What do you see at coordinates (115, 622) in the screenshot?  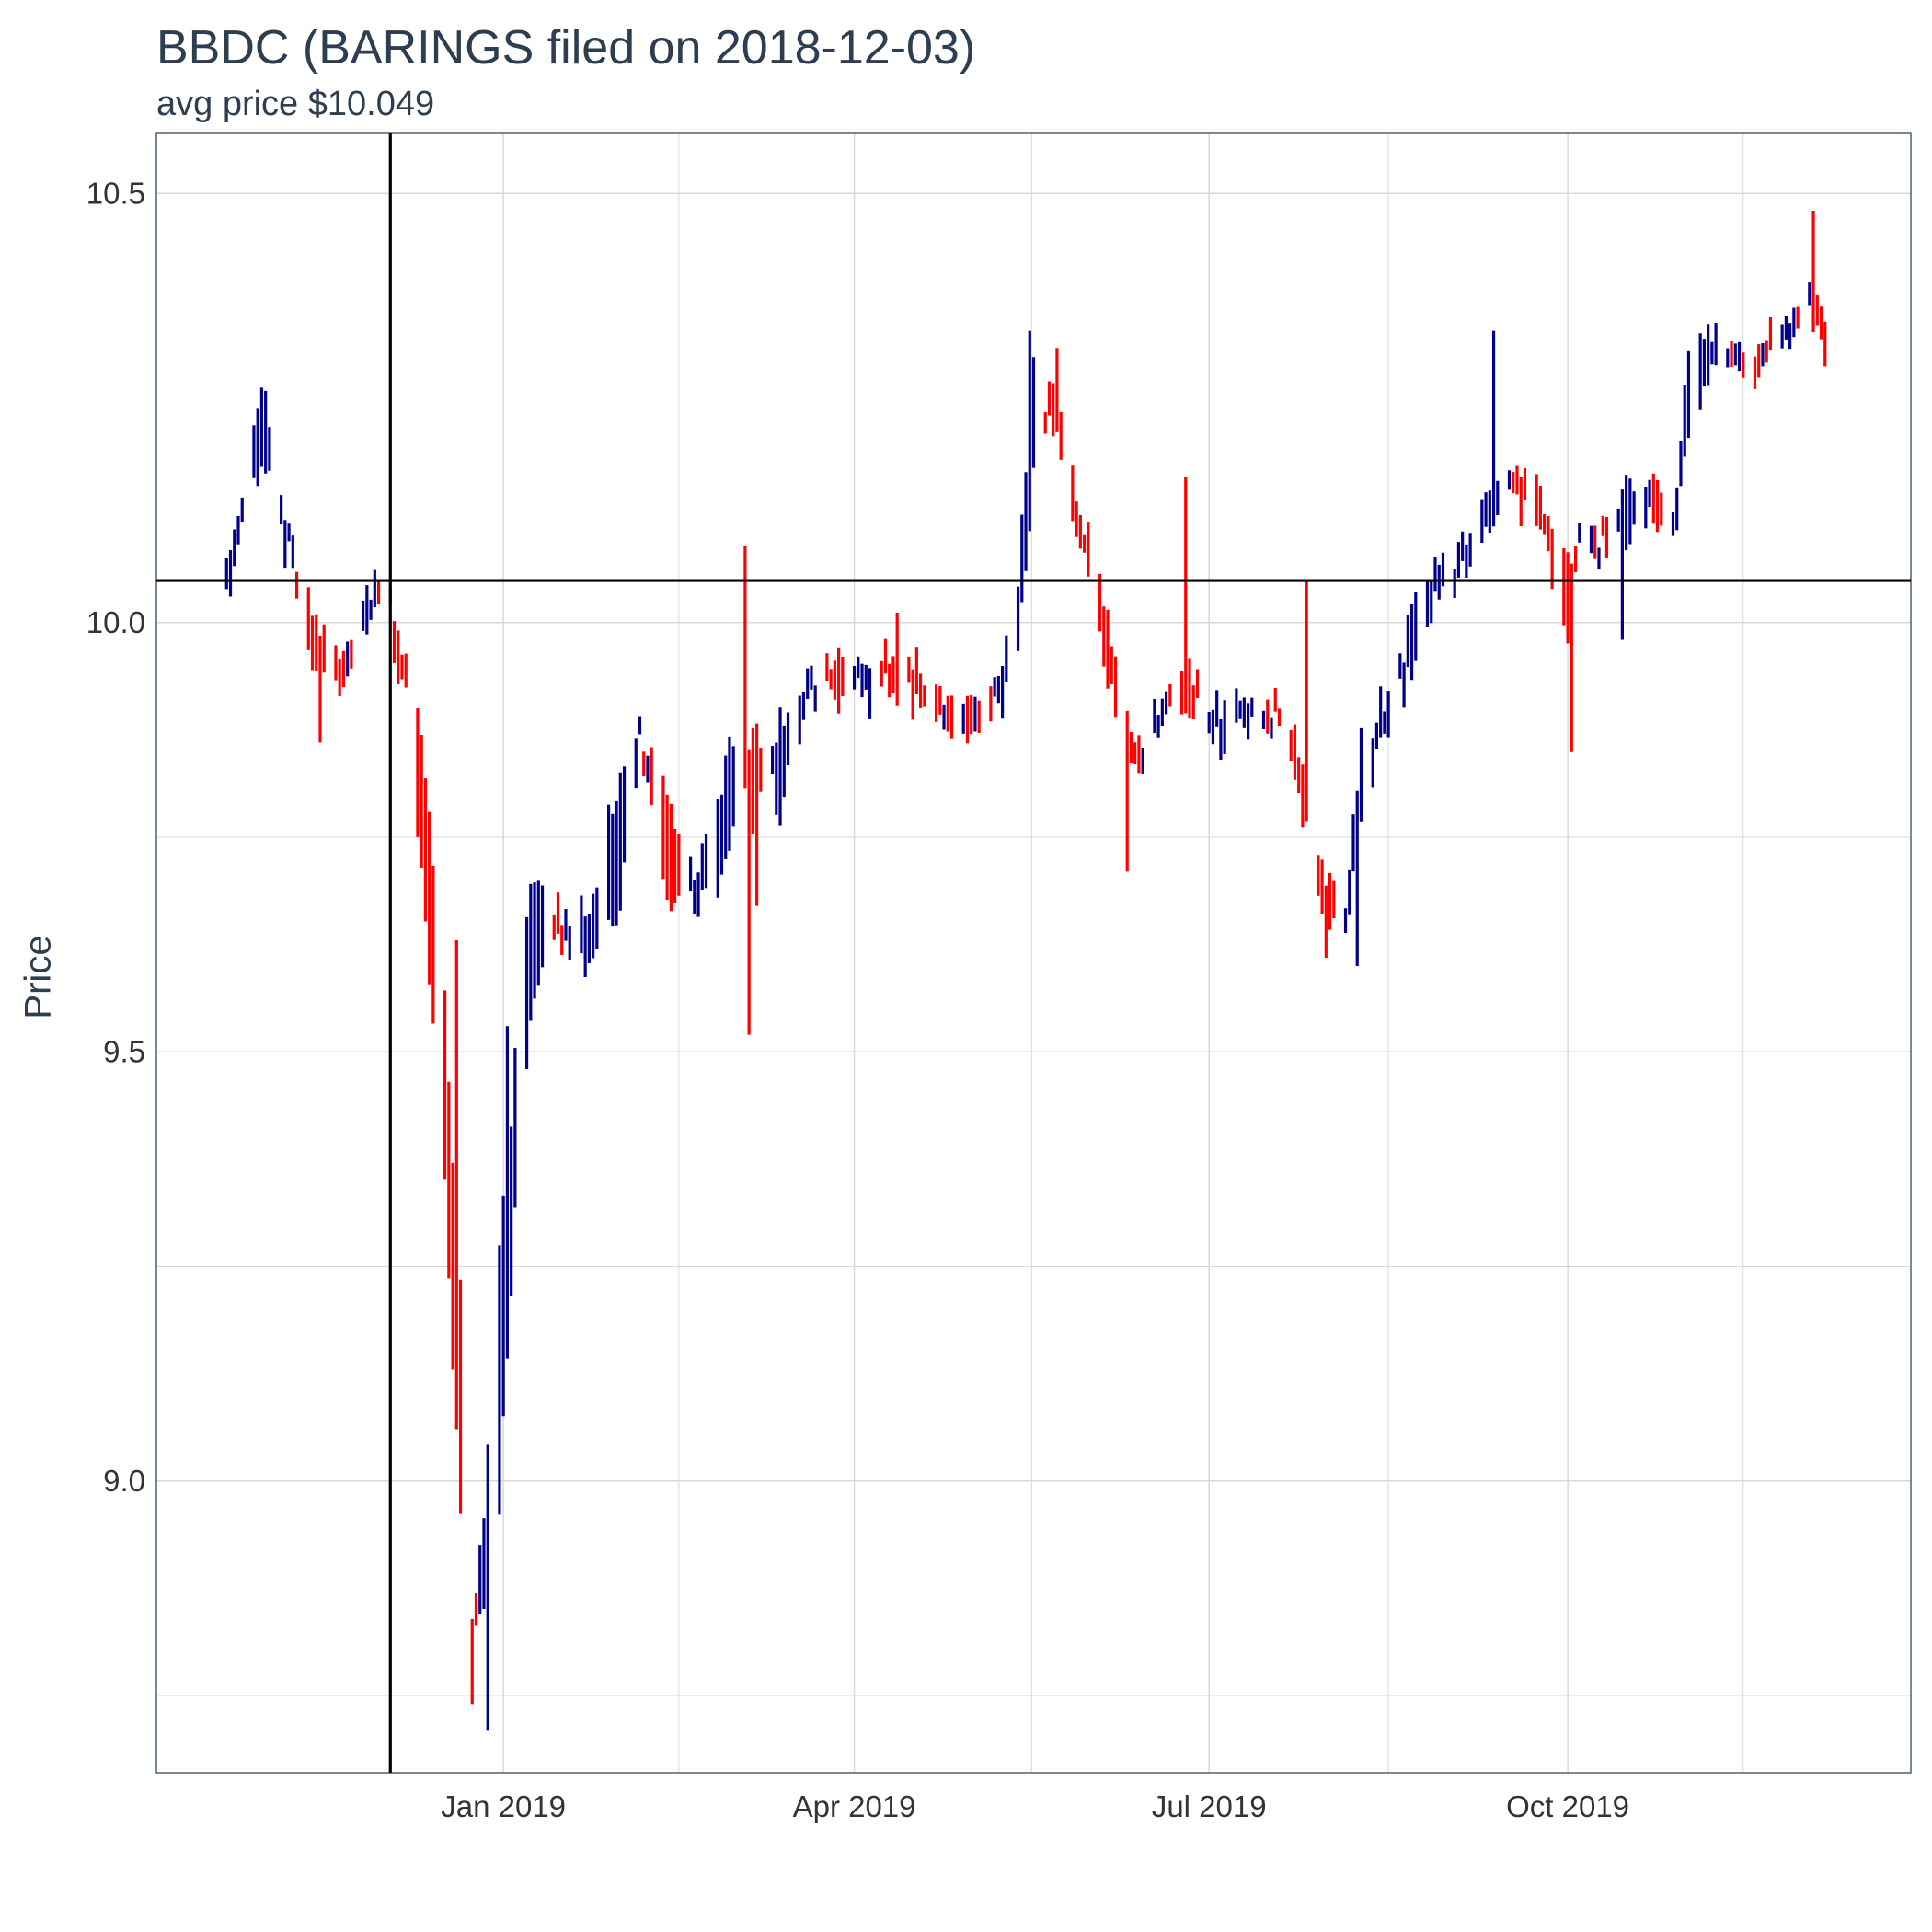 I see `y-tick-label: 10.0` at bounding box center [115, 622].